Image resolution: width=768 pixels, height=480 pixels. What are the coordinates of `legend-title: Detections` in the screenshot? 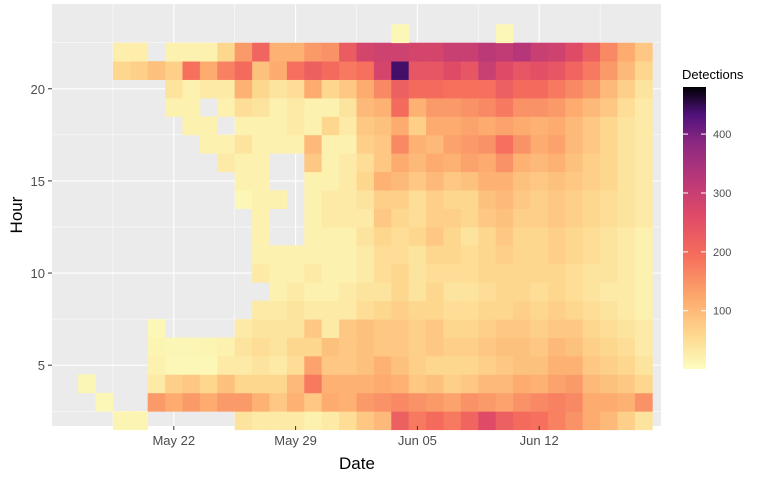 It's located at (713, 74).